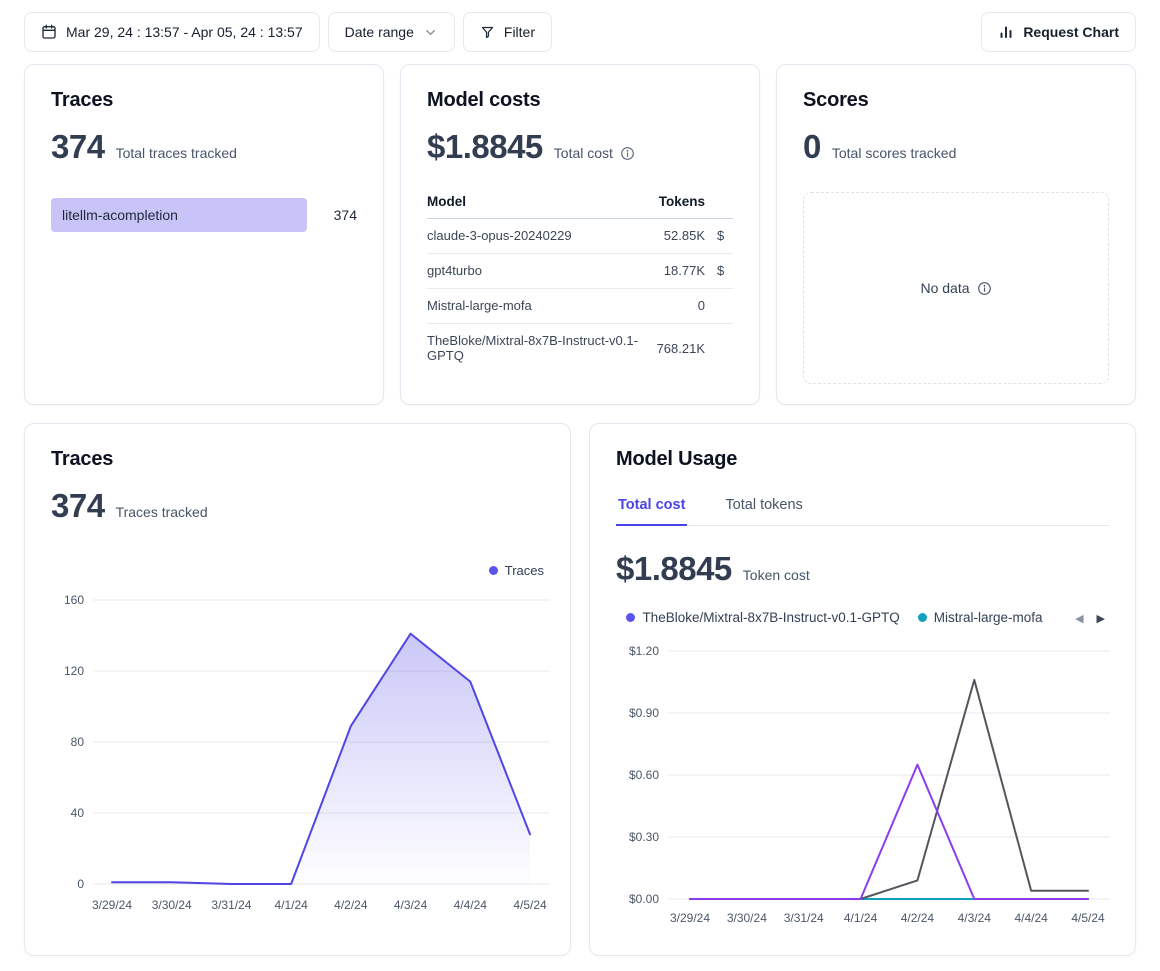 This screenshot has width=1160, height=971. What do you see at coordinates (684, 270) in the screenshot?
I see `cell-tokens: 18.77K` at bounding box center [684, 270].